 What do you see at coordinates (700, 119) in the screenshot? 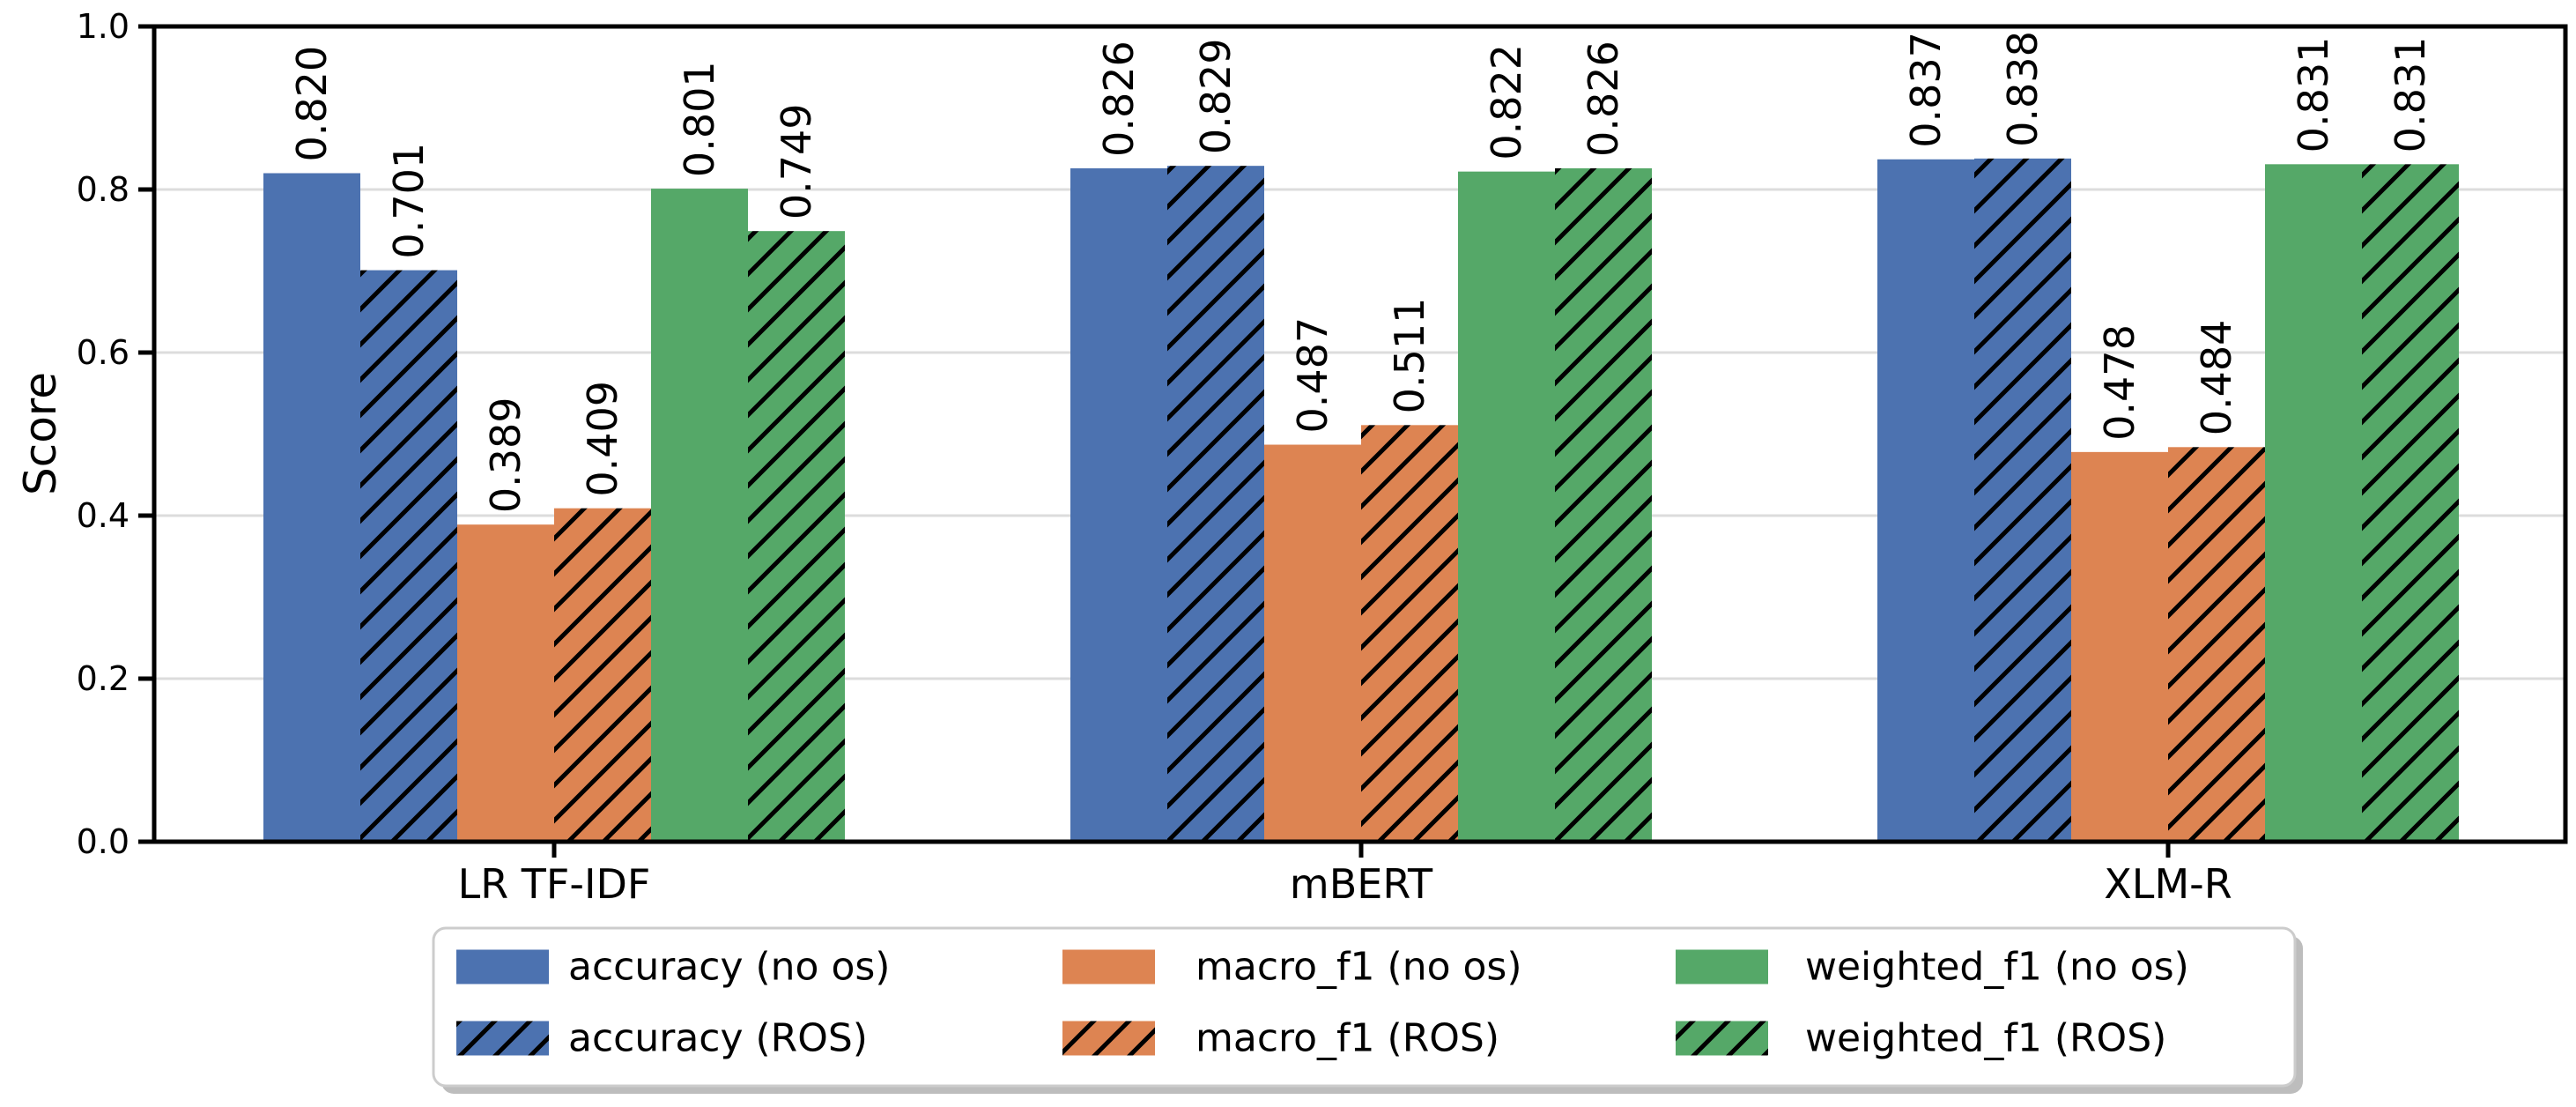
I see `bar-value-label: 0.801` at bounding box center [700, 119].